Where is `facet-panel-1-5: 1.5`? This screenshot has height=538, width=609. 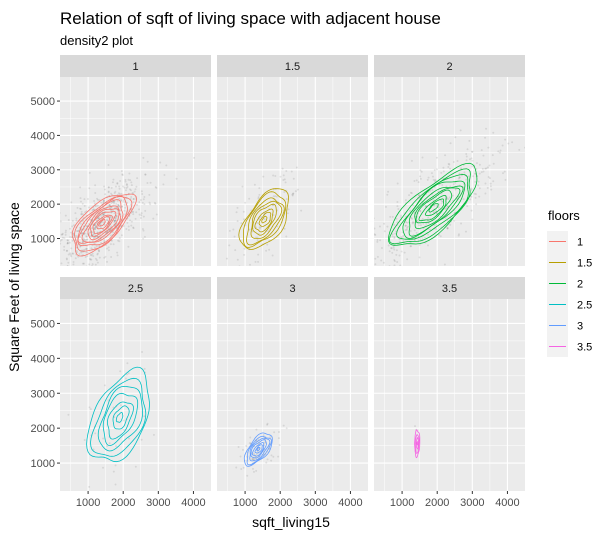 facet-panel-1-5: 1.5 is located at coordinates (292, 160).